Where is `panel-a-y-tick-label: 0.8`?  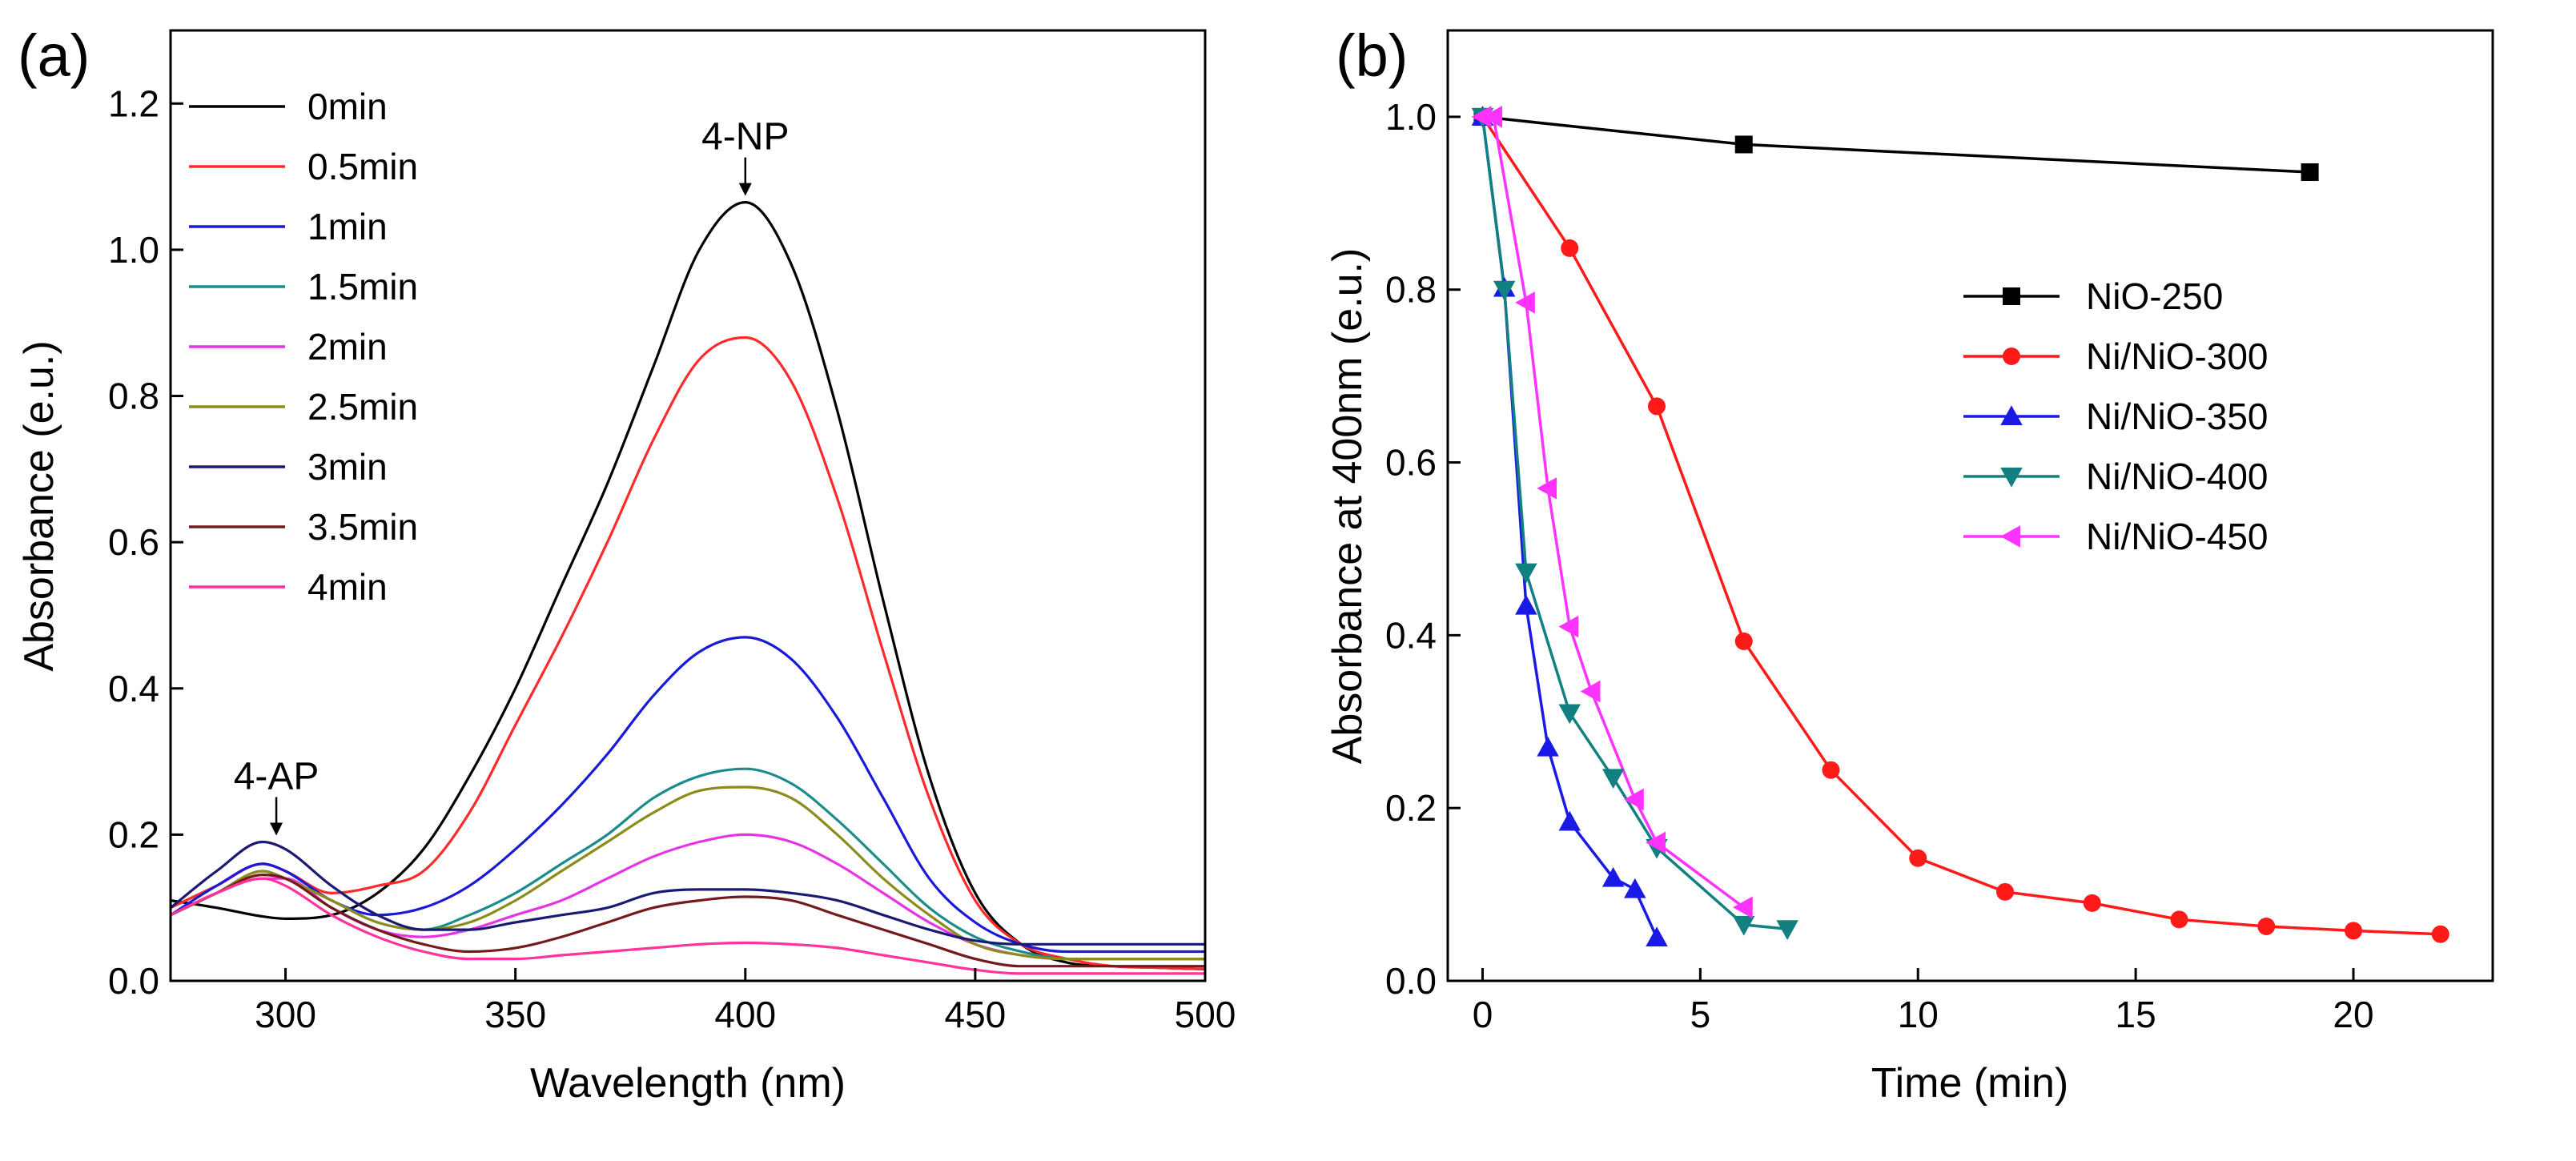
panel-a-y-tick-label: 0.8 is located at coordinates (133, 396).